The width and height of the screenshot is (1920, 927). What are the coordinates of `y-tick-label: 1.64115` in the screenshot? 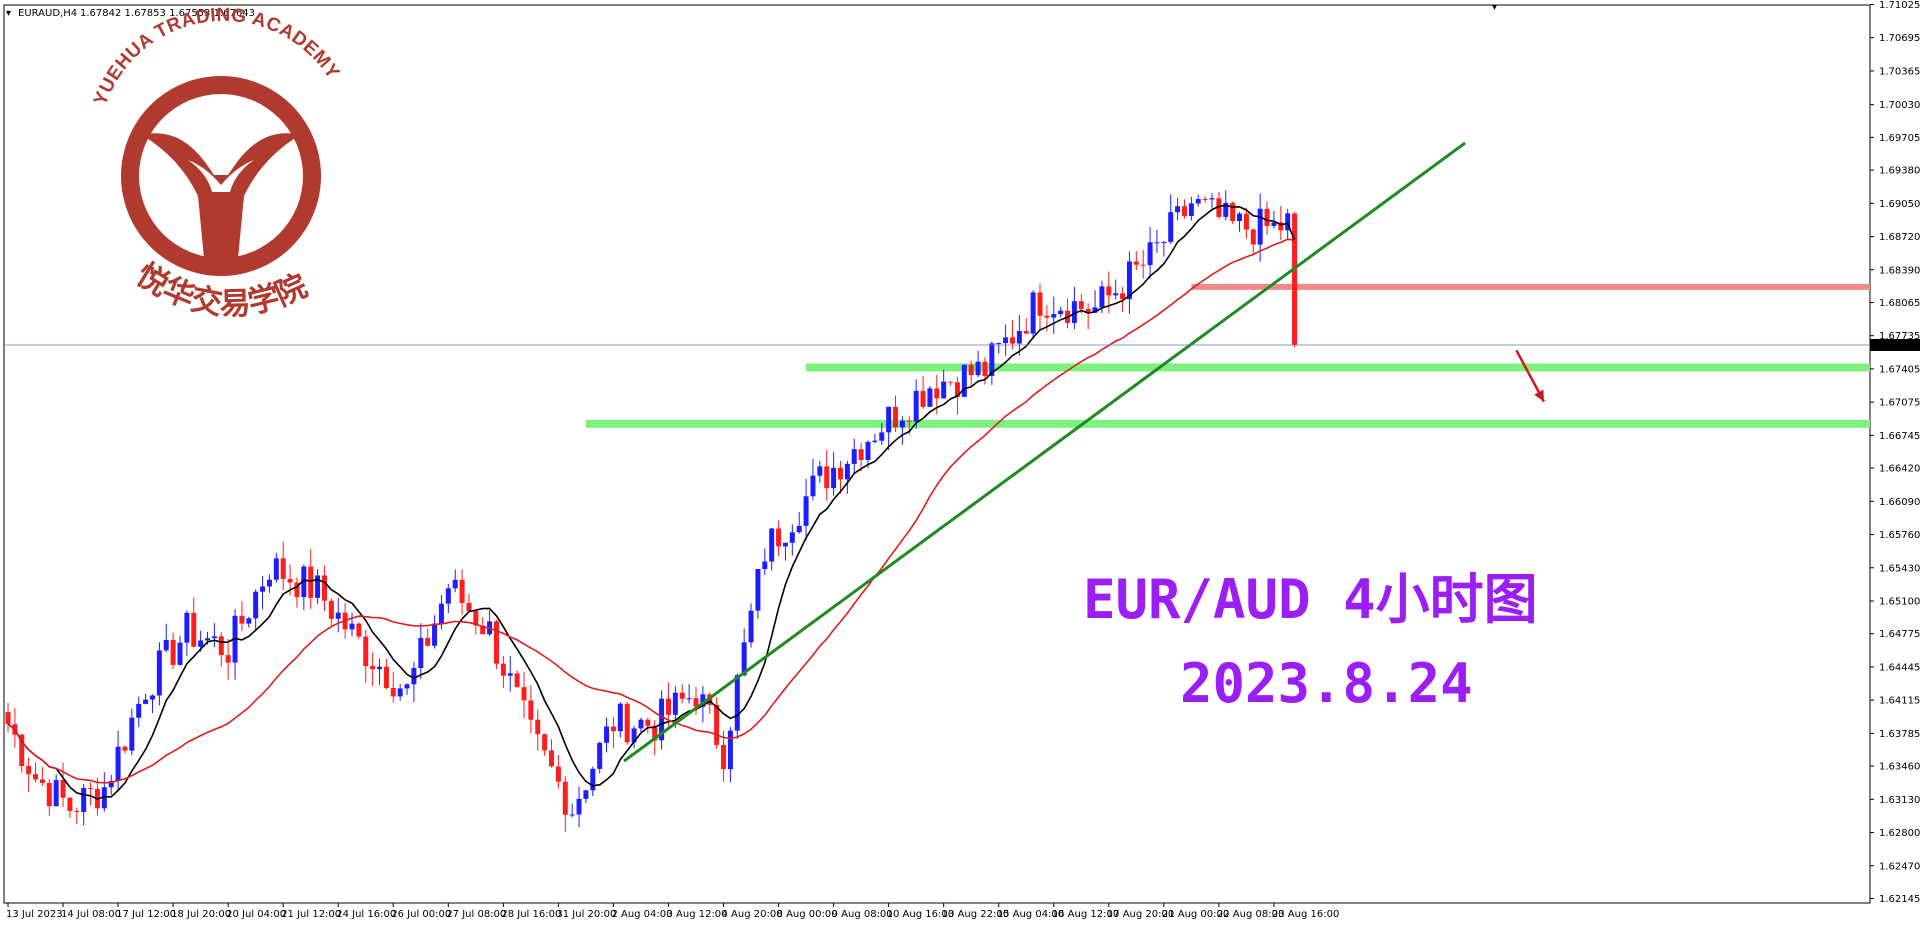 It's located at (1899, 701).